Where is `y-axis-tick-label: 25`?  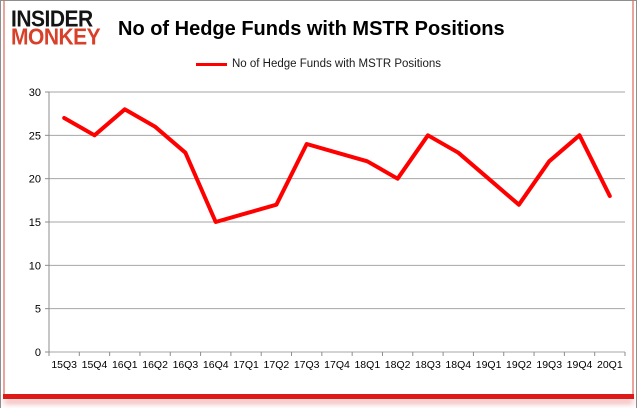
y-axis-tick-label: 25 is located at coordinates (35, 136).